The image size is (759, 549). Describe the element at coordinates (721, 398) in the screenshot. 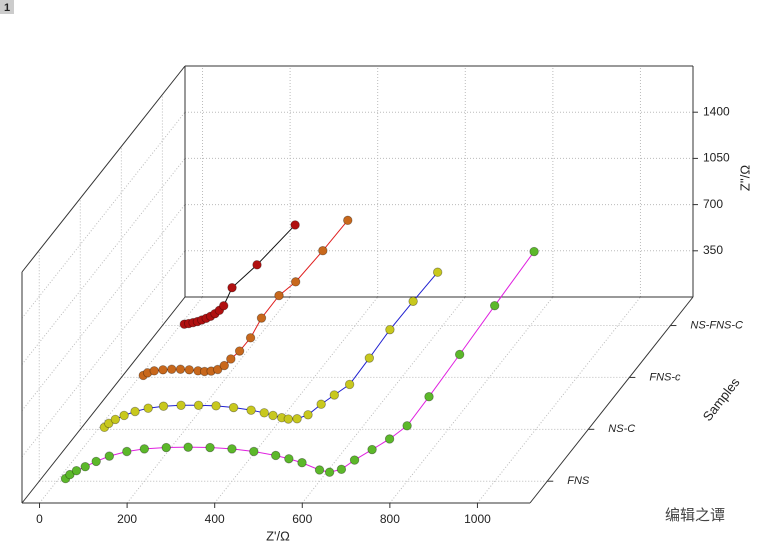

I see `depth-axis-title: Samples` at that location.